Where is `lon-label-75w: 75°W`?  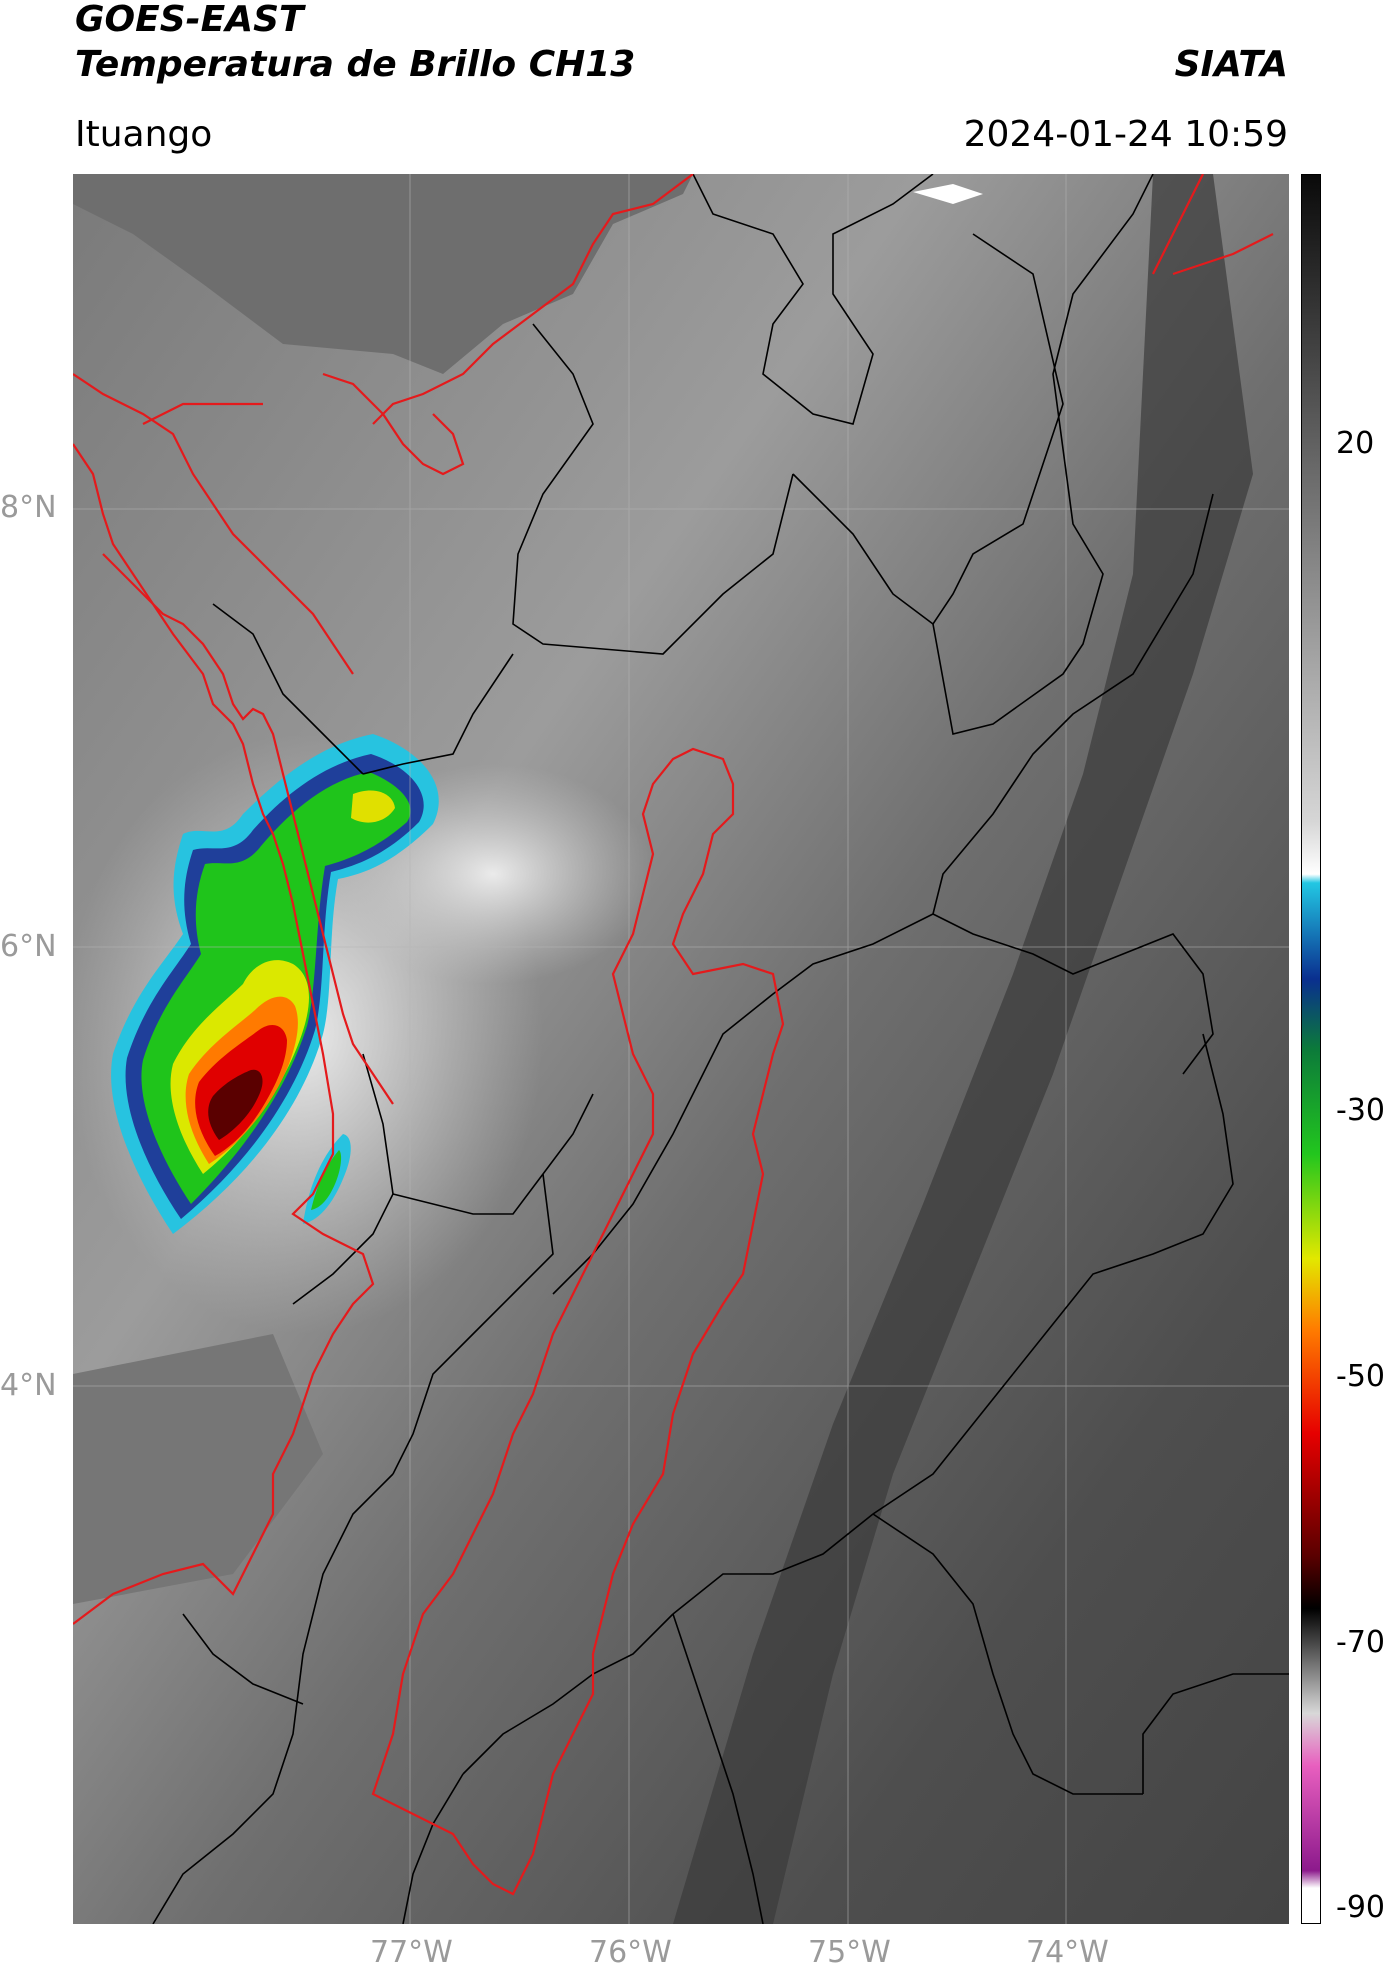
lon-label-75w: 75°W is located at coordinates (849, 1952).